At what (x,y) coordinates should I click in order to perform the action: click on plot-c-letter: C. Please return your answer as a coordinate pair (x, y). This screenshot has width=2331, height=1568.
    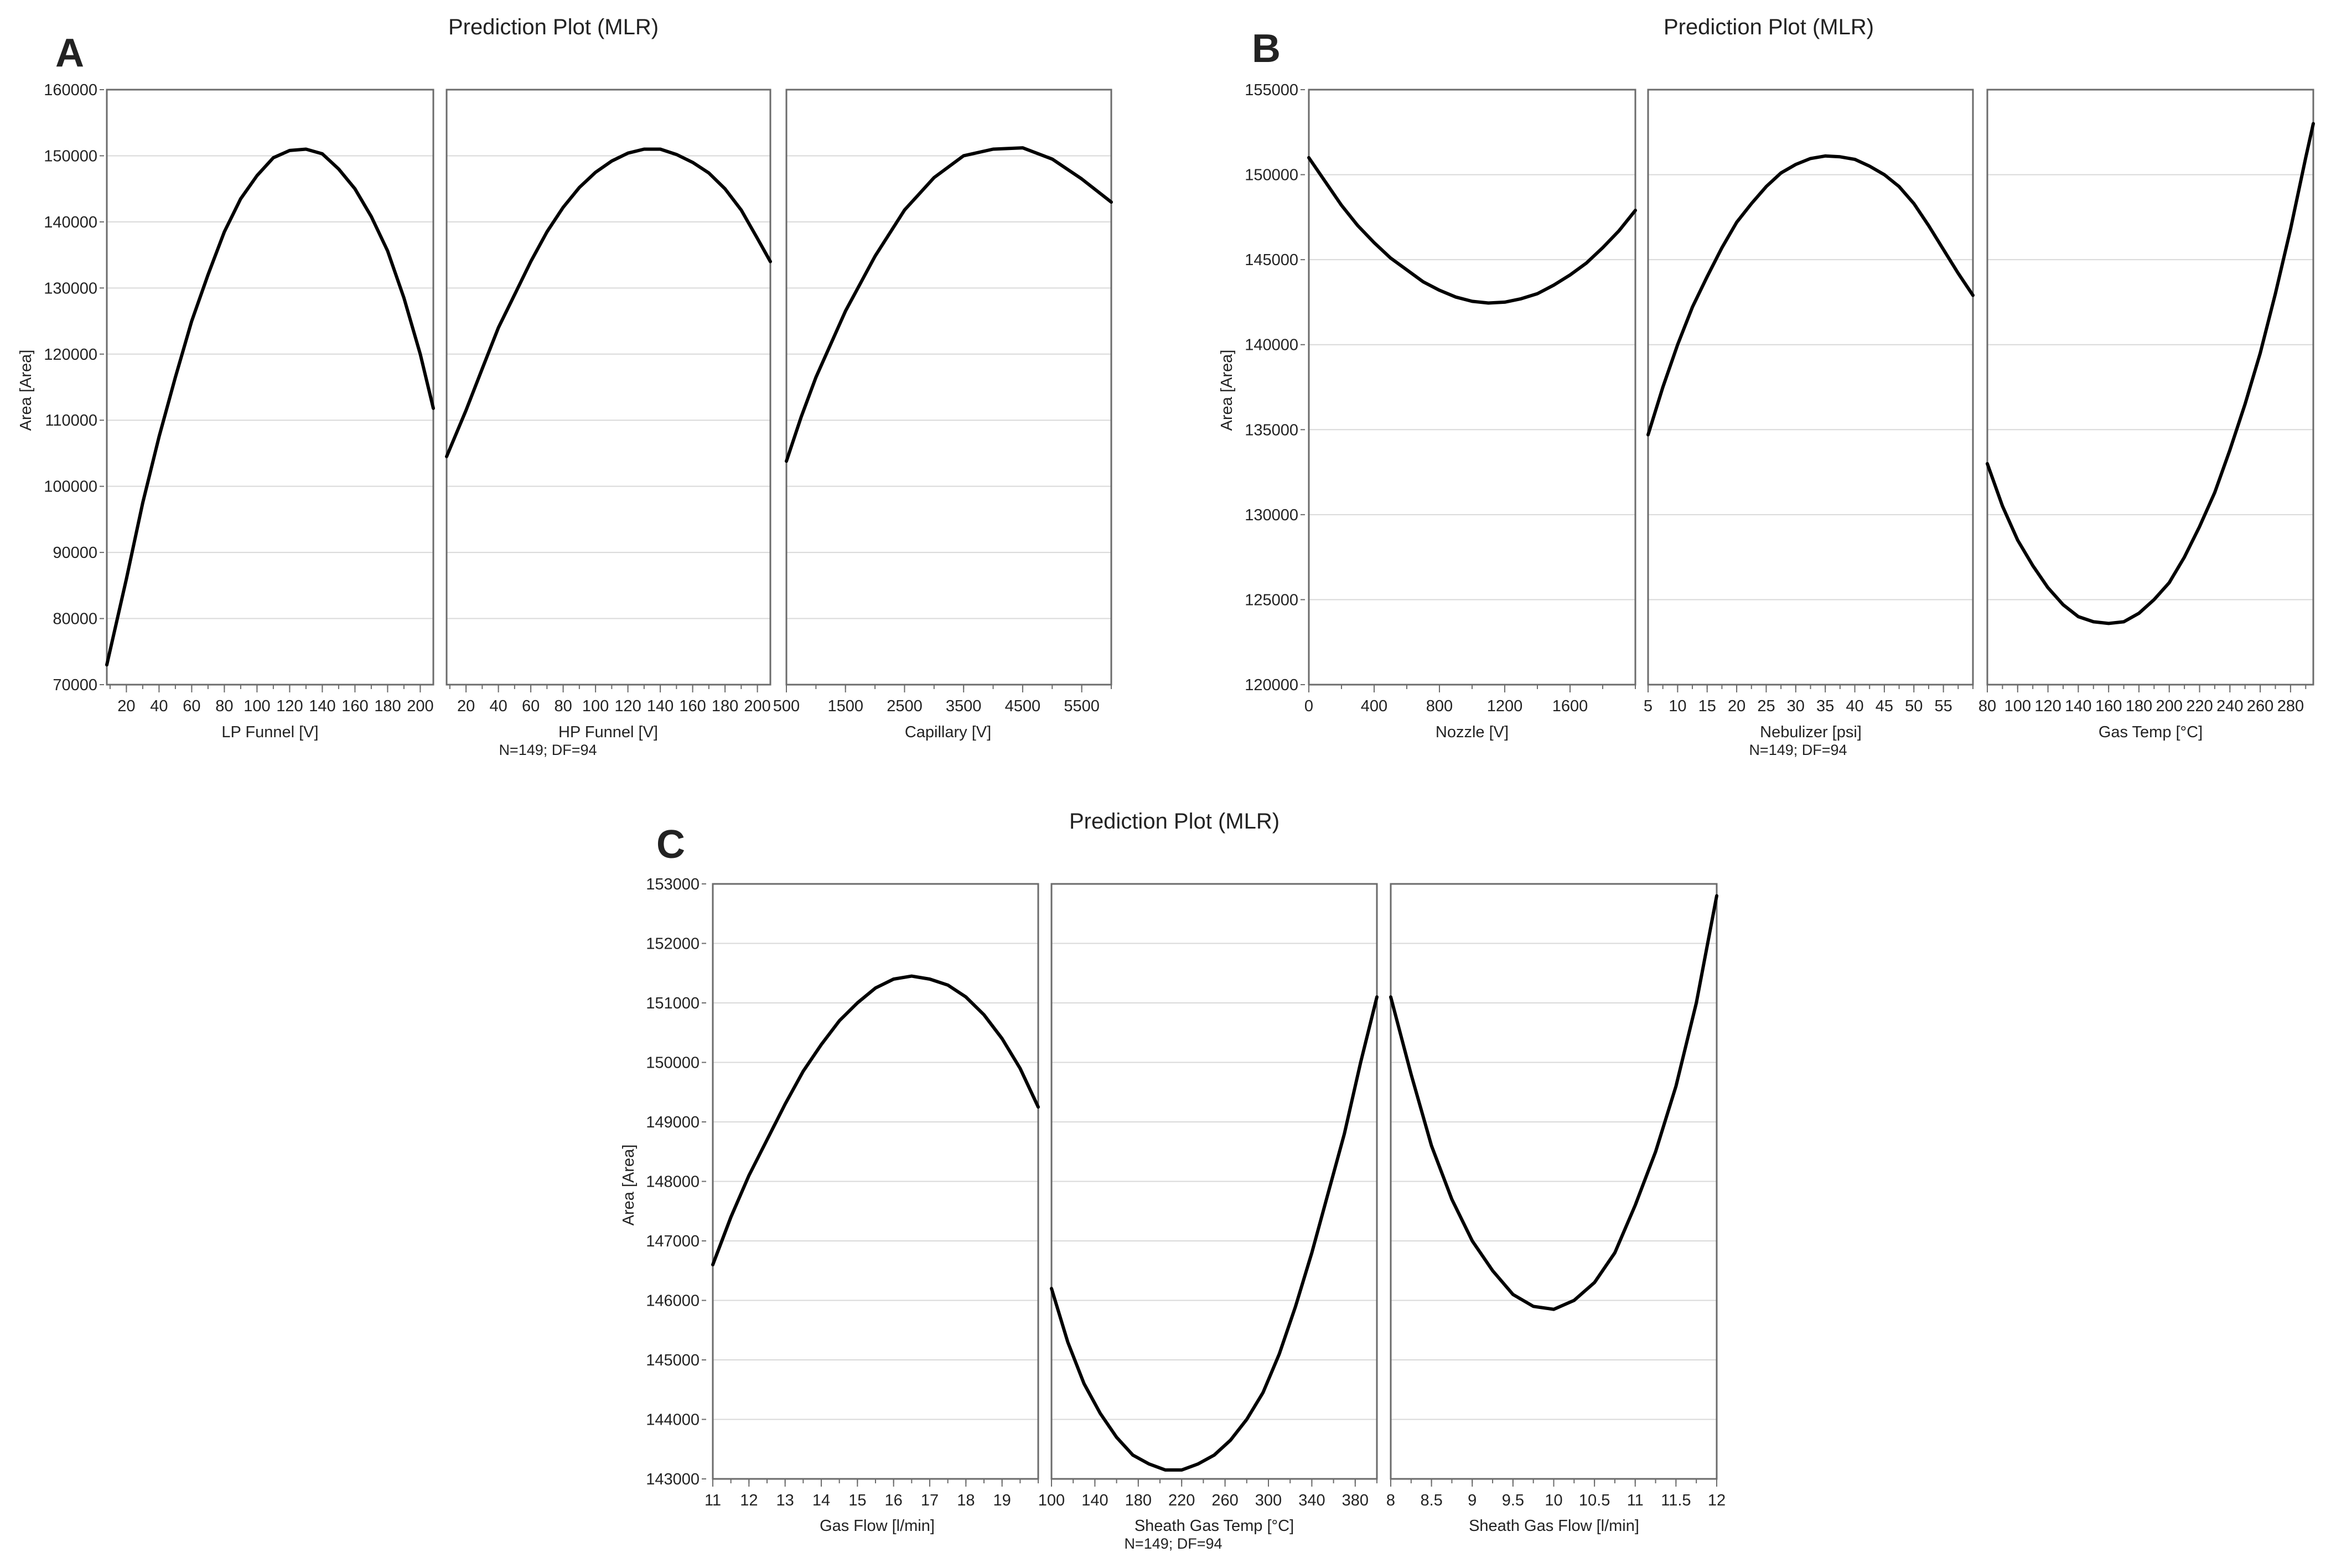
    Looking at the image, I should click on (671, 844).